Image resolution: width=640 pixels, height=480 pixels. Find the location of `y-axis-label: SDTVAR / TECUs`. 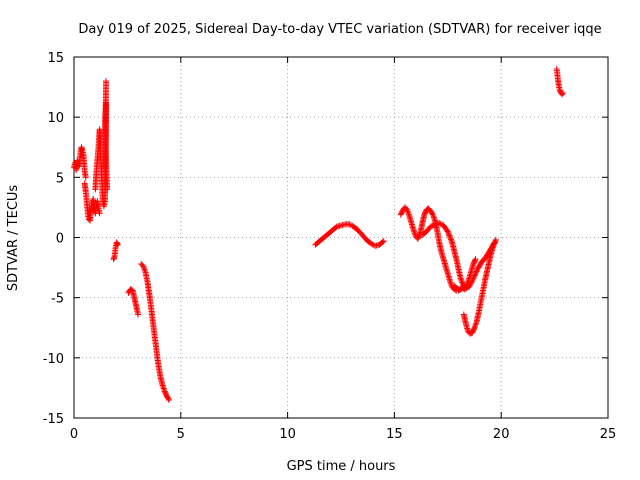

y-axis-label: SDTVAR / TECUs is located at coordinates (13, 238).